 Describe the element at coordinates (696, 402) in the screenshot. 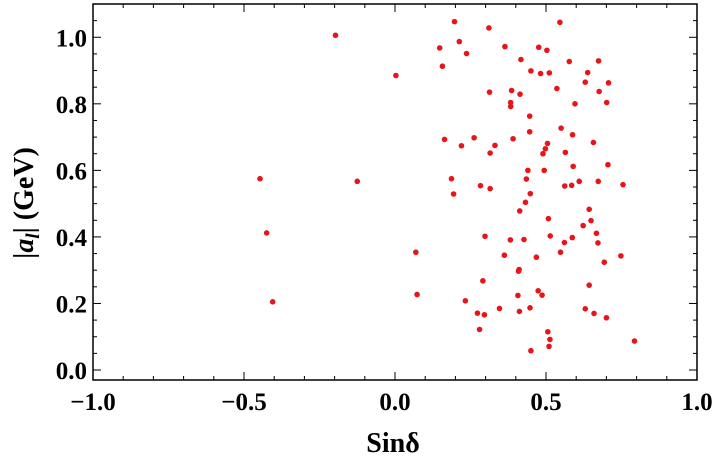

I see `x-tick-label: 1.0` at that location.